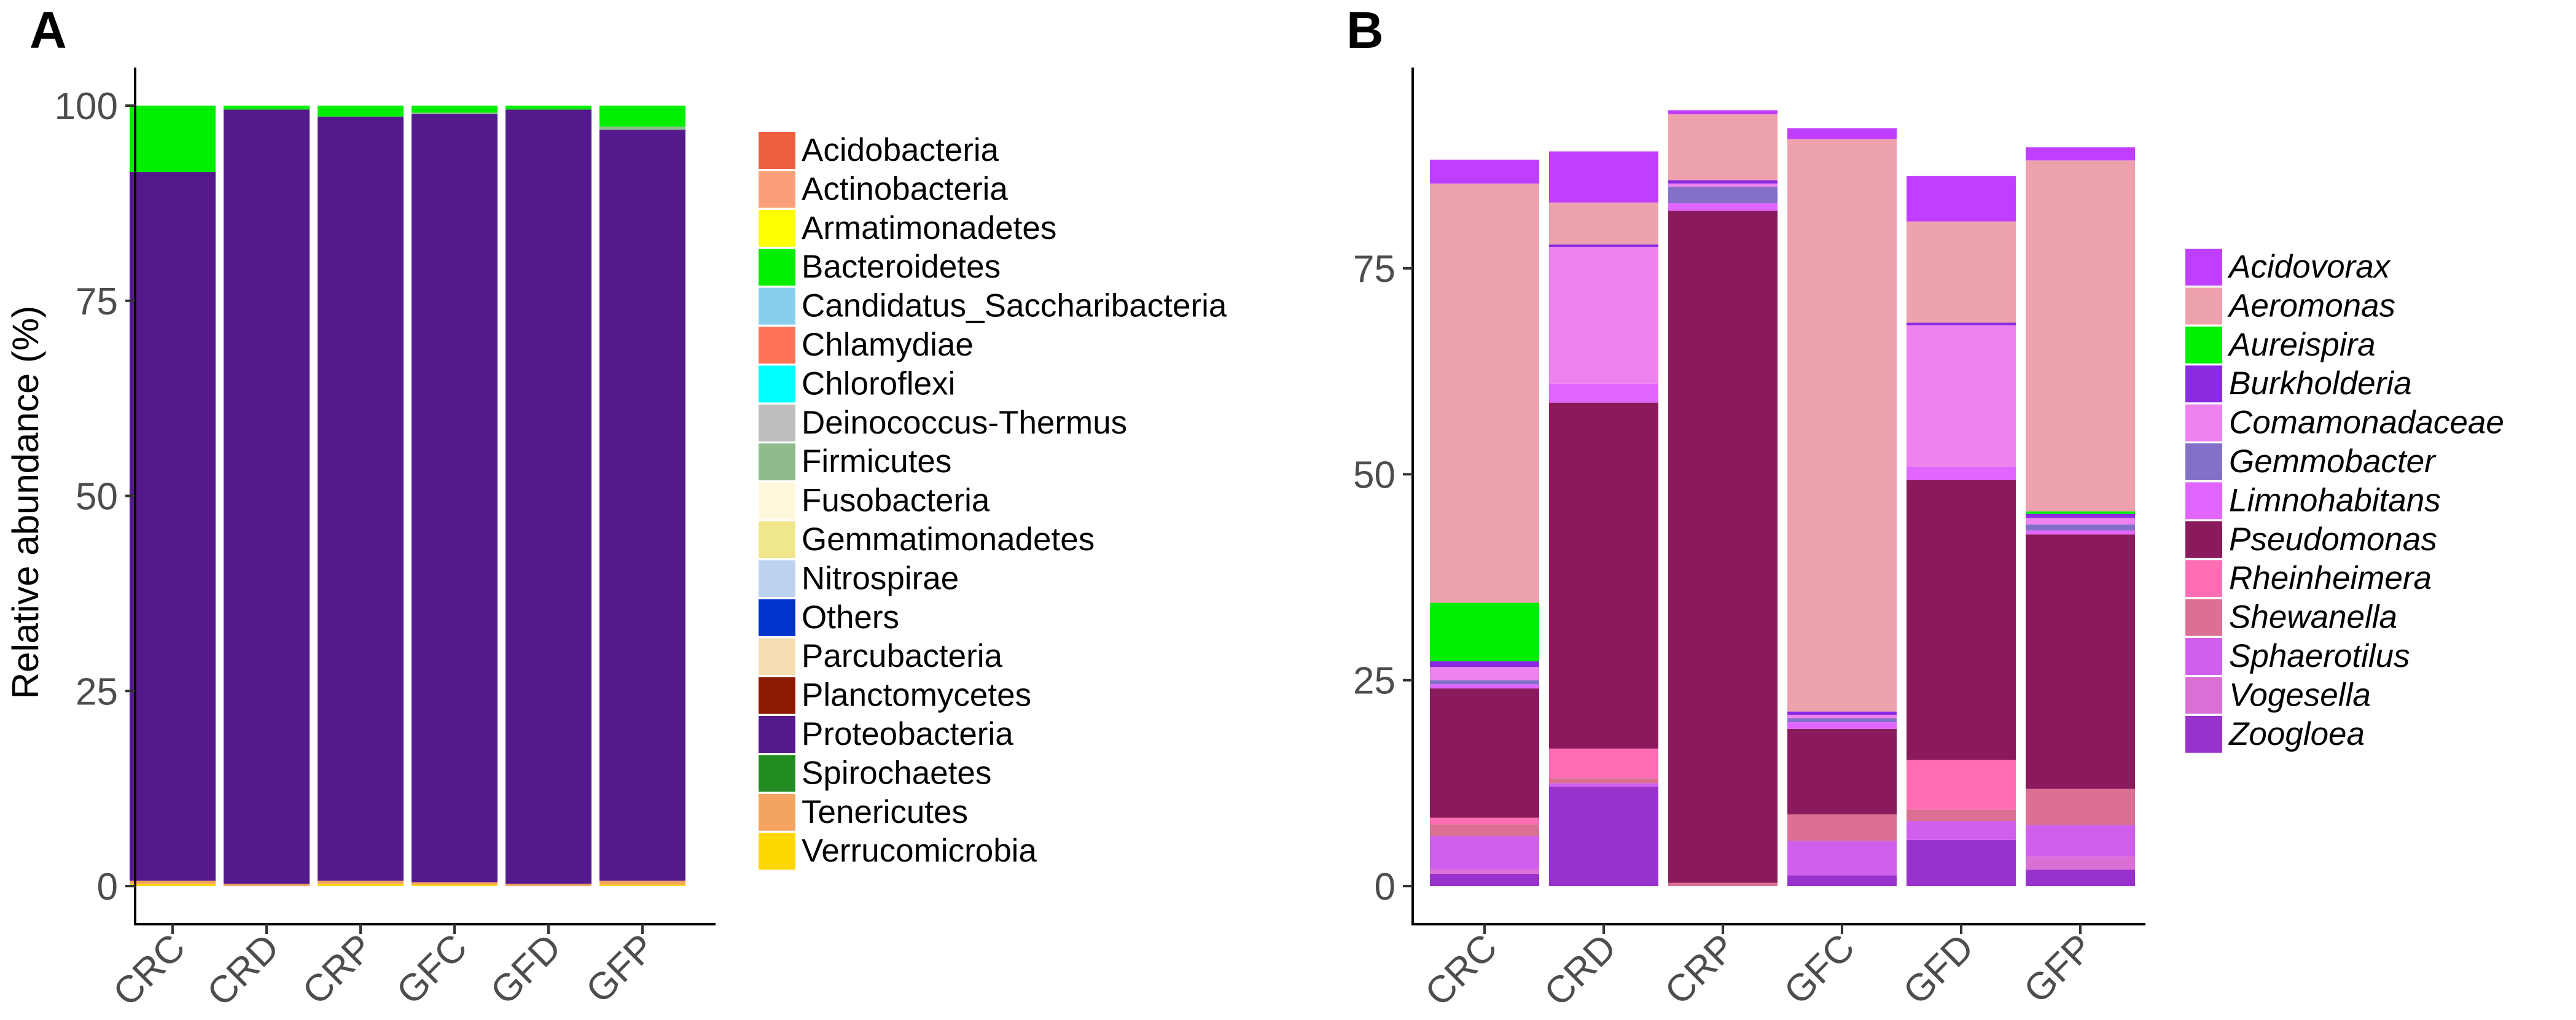  I want to click on panel-a-legend-label-bacteroidetes: Bacteroidetes, so click(901, 267).